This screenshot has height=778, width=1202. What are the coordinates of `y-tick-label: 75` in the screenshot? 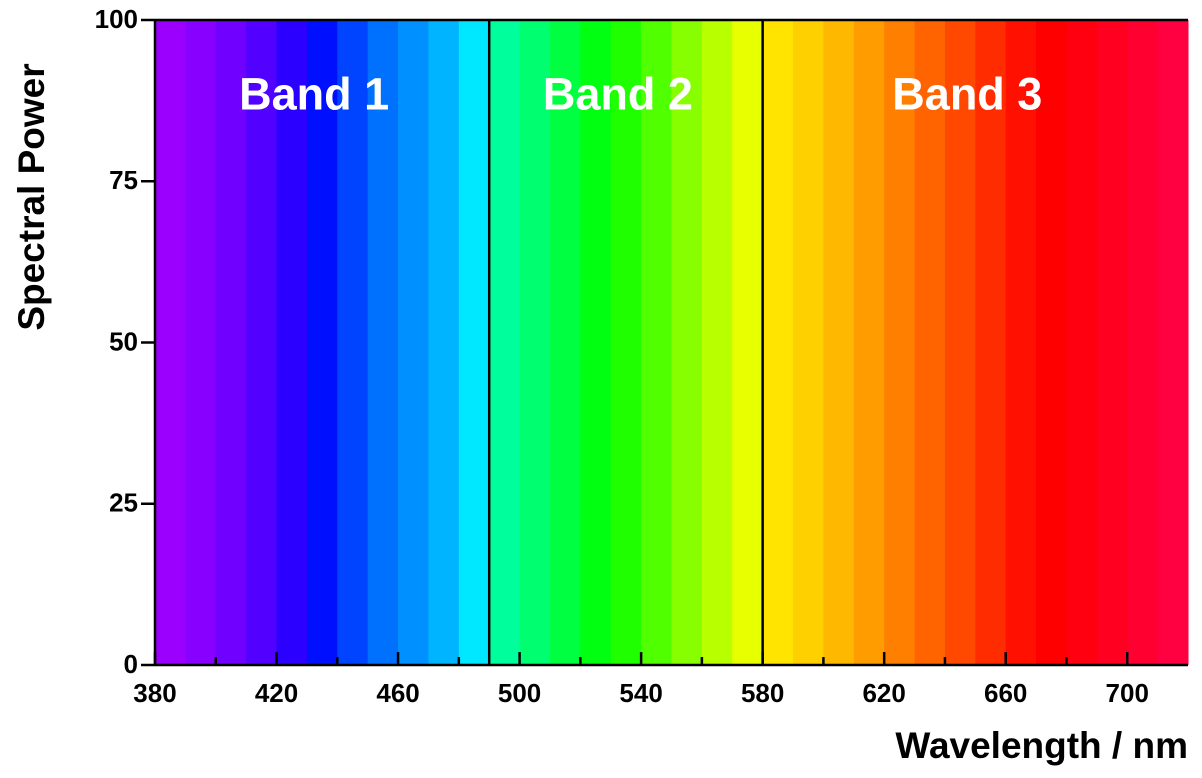 It's located at (123, 180).